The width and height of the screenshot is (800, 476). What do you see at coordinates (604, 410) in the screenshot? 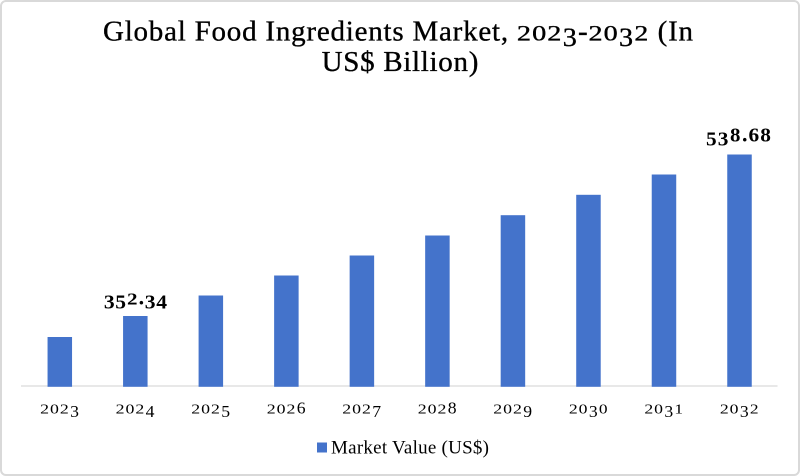
I see `svg-text: 0` at bounding box center [604, 410].